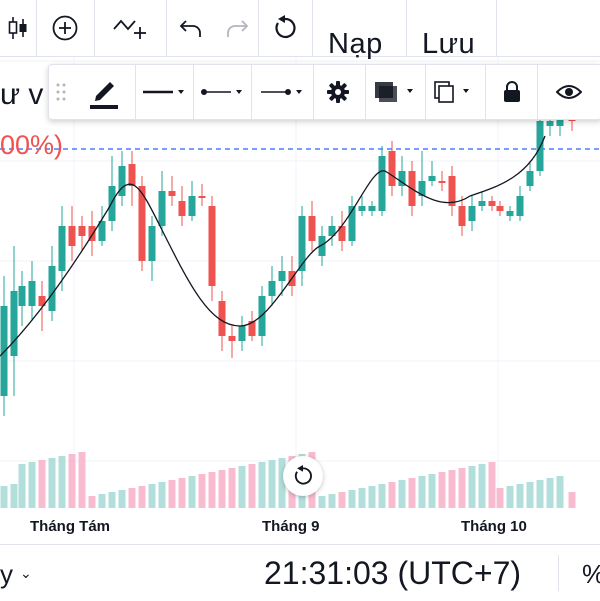 The image size is (600, 601). What do you see at coordinates (285, 28) in the screenshot?
I see `reset-button` at bounding box center [285, 28].